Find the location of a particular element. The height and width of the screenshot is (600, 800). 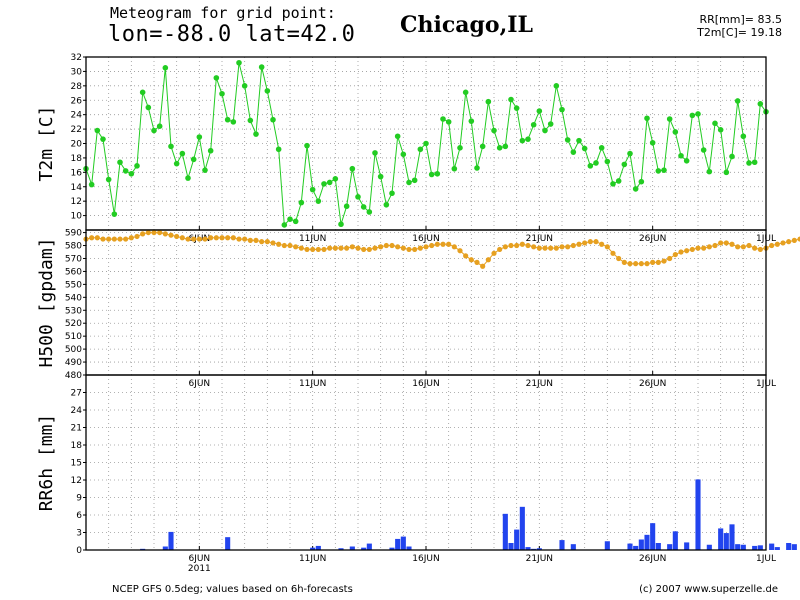

x-tick-label: 26JUN is located at coordinates (652, 559).